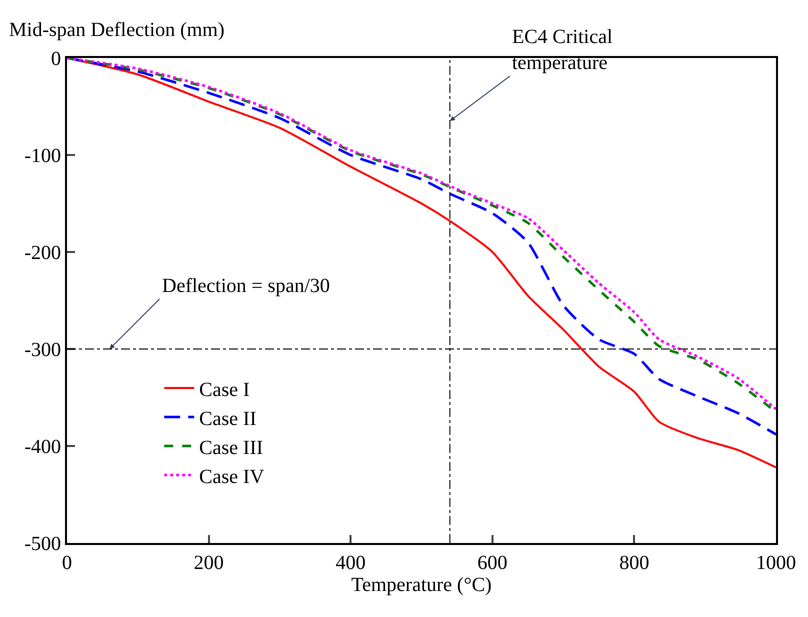 This screenshot has height=617, width=808. Describe the element at coordinates (351, 563) in the screenshot. I see `x-tick-label: 400` at that location.